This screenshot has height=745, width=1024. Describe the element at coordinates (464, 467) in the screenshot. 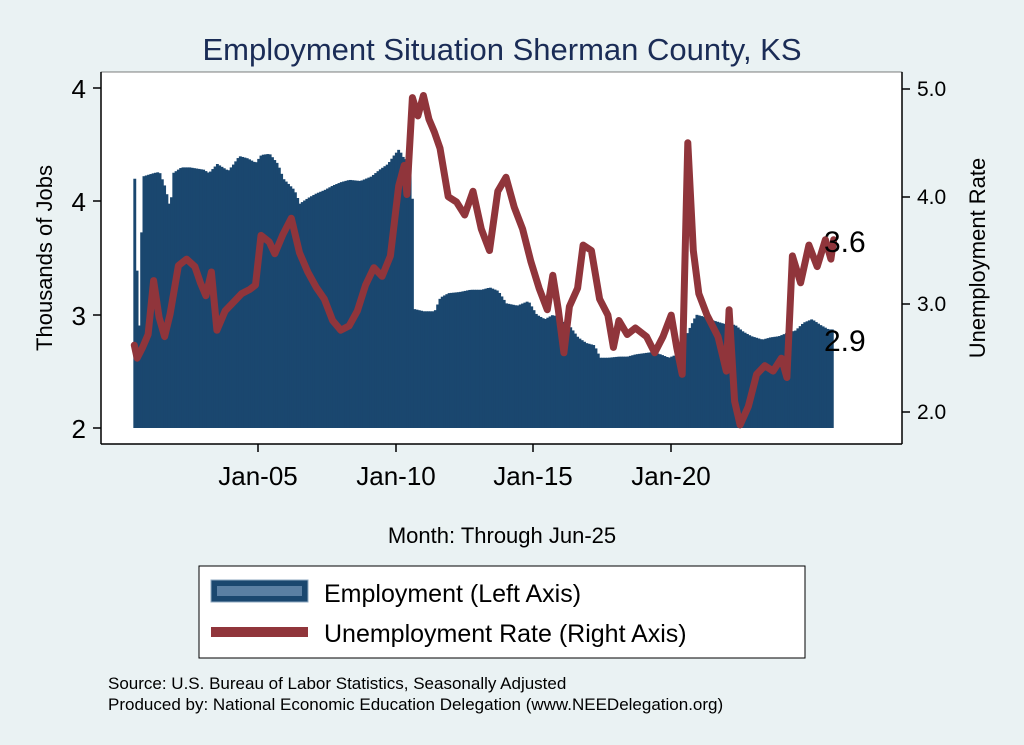

I see `x-ticks: Jan-05 Jan-10 Jan-15 Jan-20` at that location.